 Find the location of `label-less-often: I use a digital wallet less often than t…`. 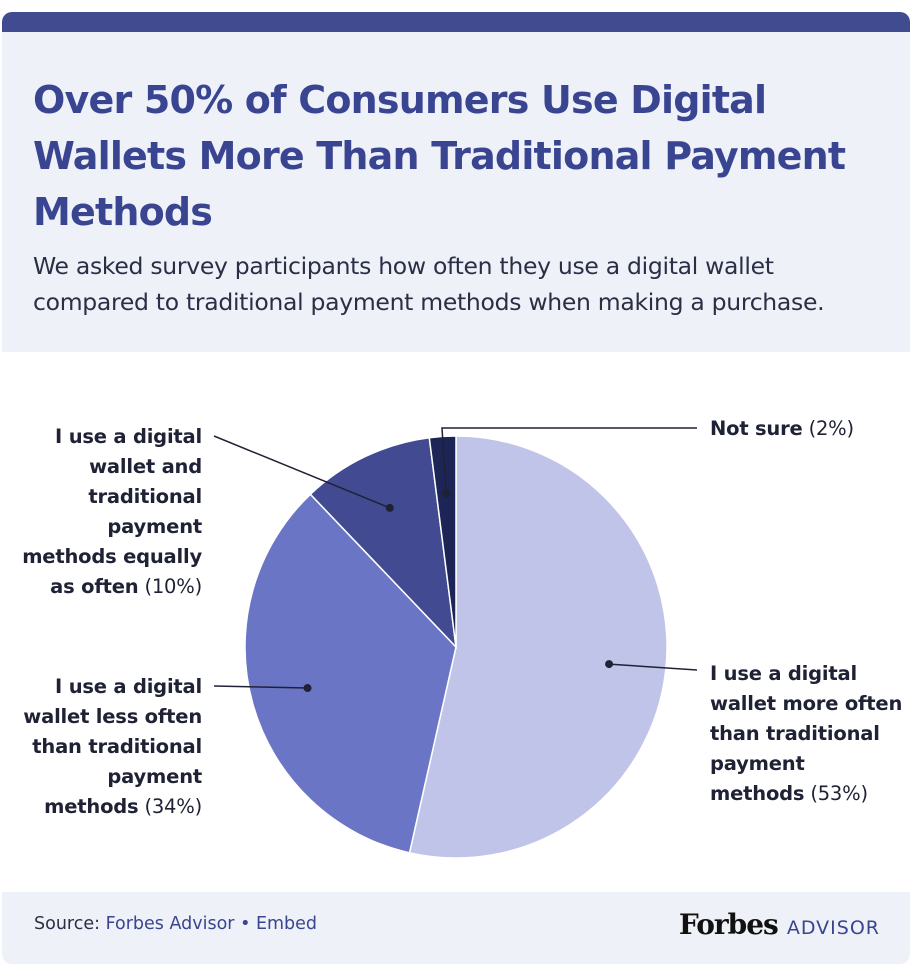

label-less-often: I use a digital wallet less often than t… is located at coordinates (112, 747).